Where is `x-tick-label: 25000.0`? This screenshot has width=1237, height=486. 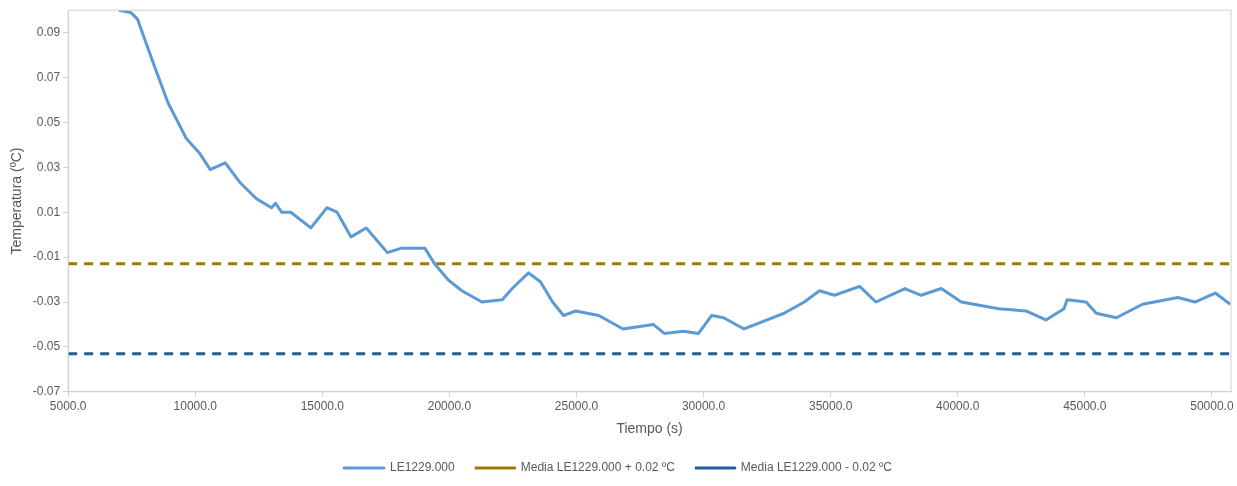
x-tick-label: 25000.0 is located at coordinates (576, 406).